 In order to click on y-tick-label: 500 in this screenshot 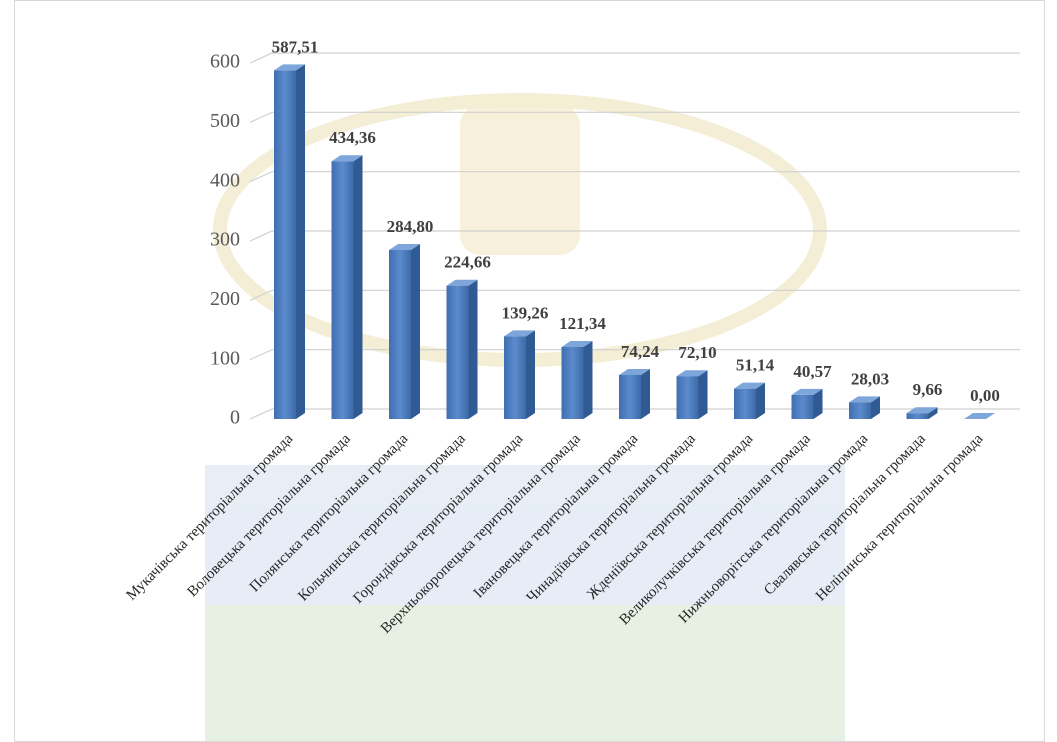, I will do `click(225, 121)`.